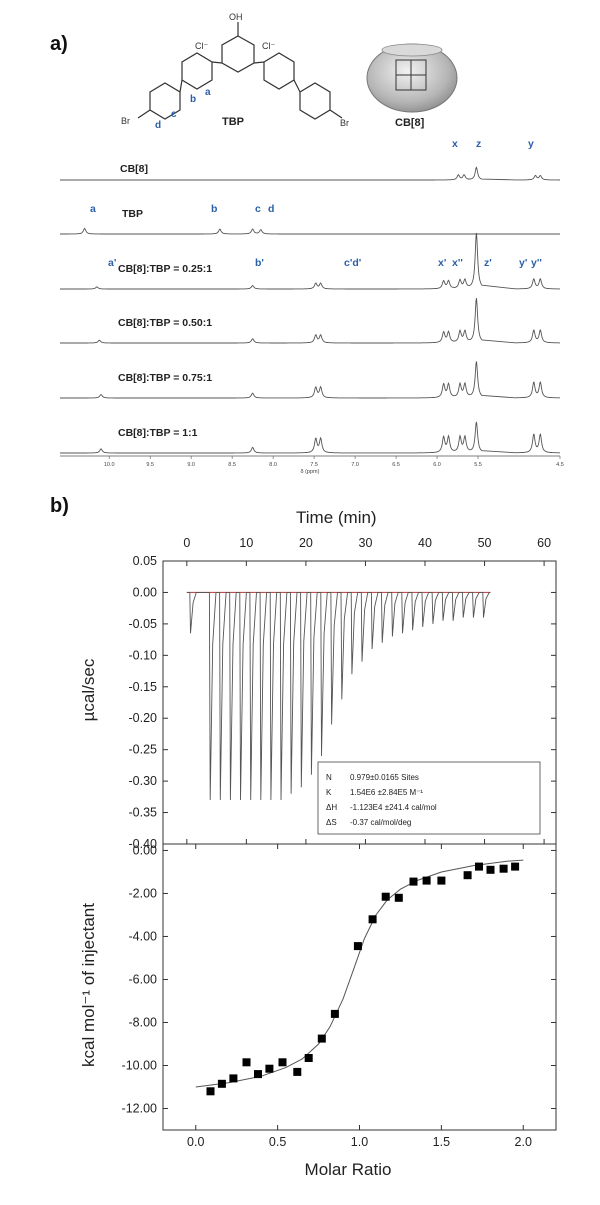  Describe the element at coordinates (143, 781) in the screenshot. I see `heat-tick-label: -0.30` at that location.